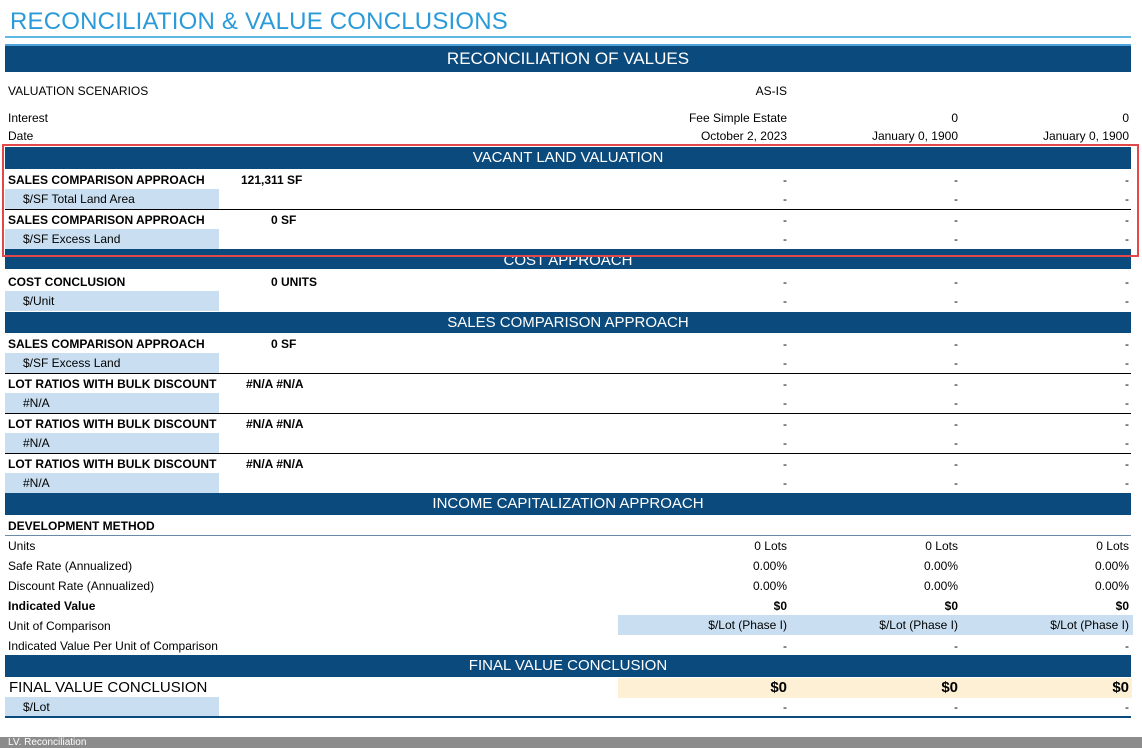 The height and width of the screenshot is (748, 1142). What do you see at coordinates (785, 646) in the screenshot?
I see `indicated-per-unit-val1: -` at bounding box center [785, 646].